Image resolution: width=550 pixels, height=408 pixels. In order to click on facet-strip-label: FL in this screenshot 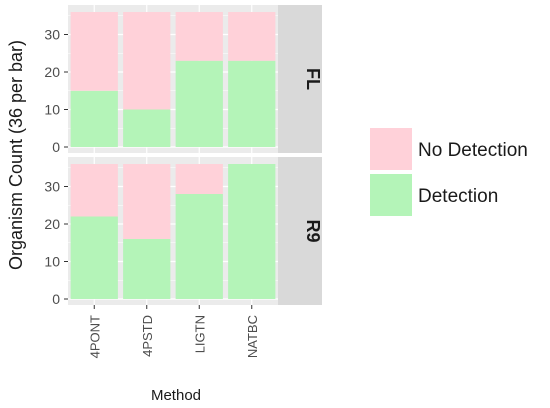, I will do `click(313, 79)`.